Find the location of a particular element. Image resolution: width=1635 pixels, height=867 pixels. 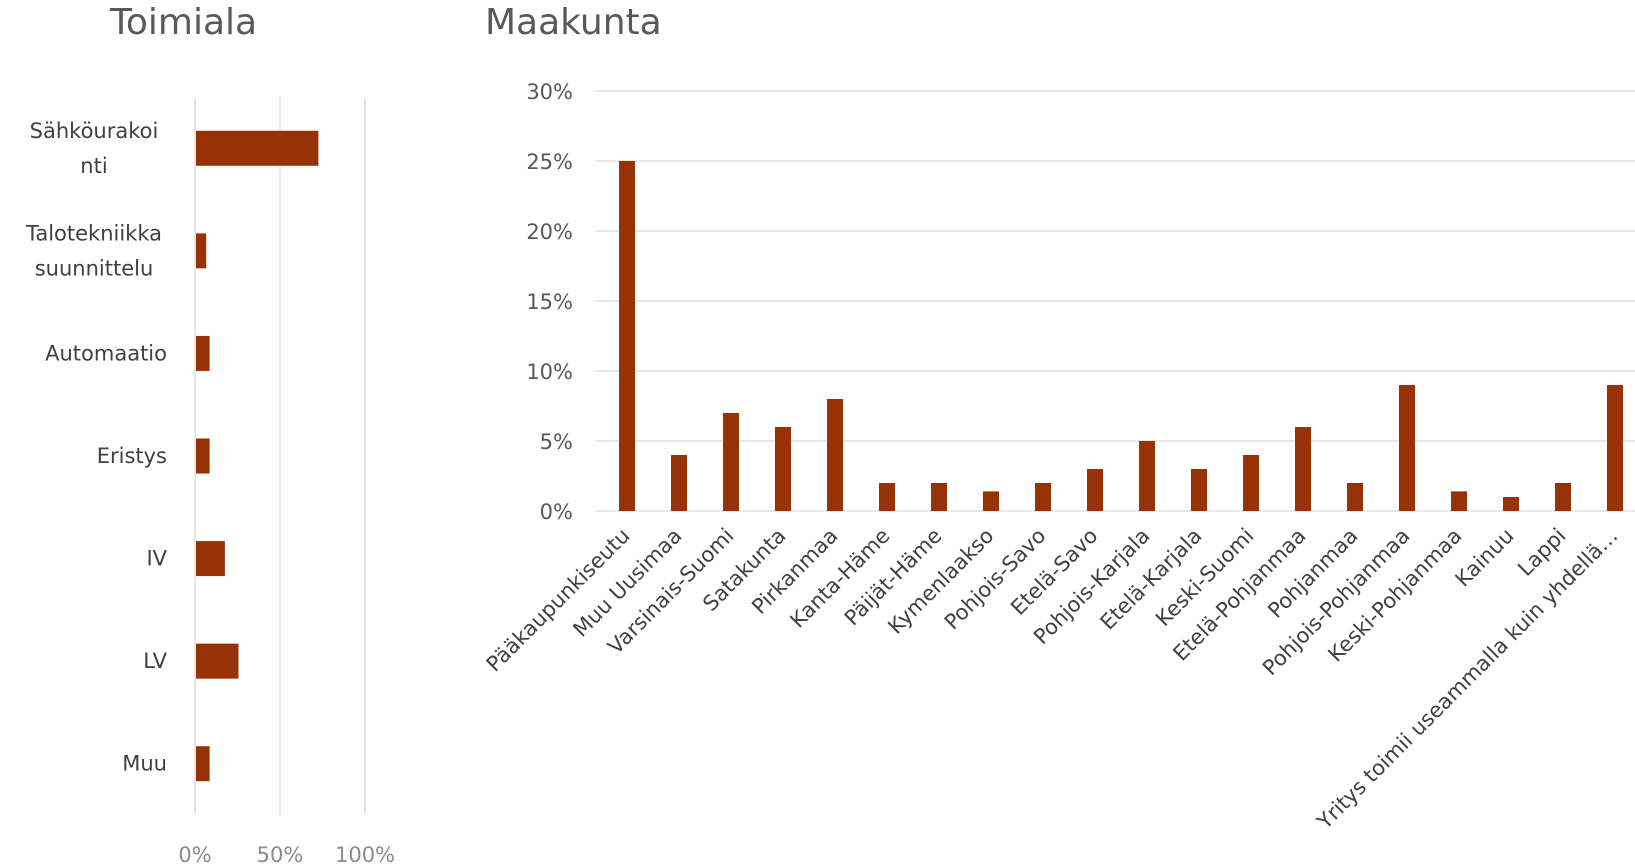

toimiala-x-tick-label: 100% is located at coordinates (365, 855).